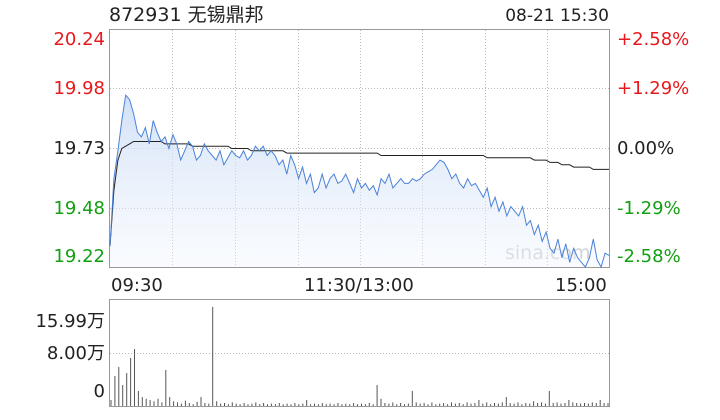 The image size is (720, 420). I want to click on change-tick-4: -1.29%, so click(649, 208).